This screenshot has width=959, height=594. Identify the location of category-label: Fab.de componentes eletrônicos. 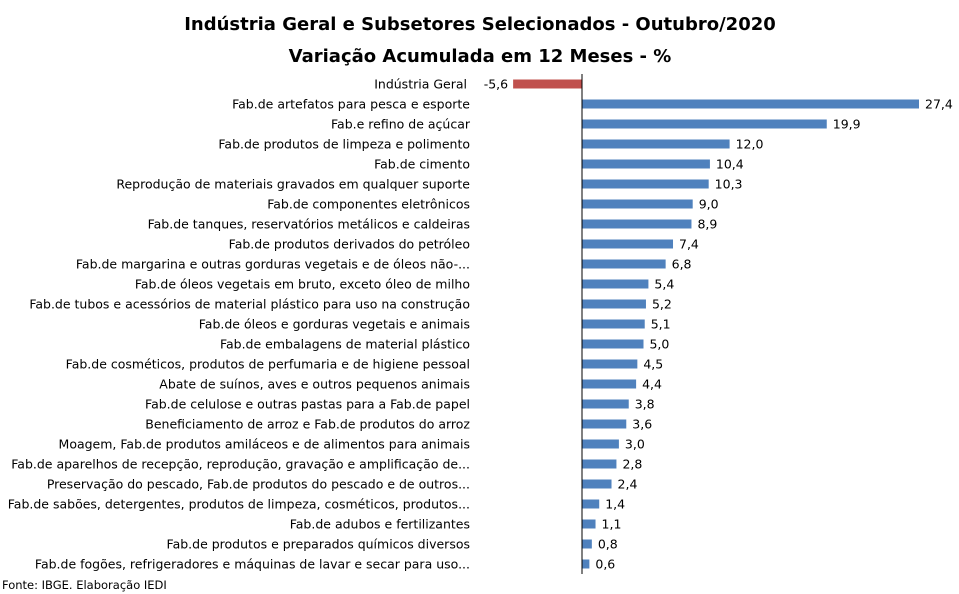
(368, 204).